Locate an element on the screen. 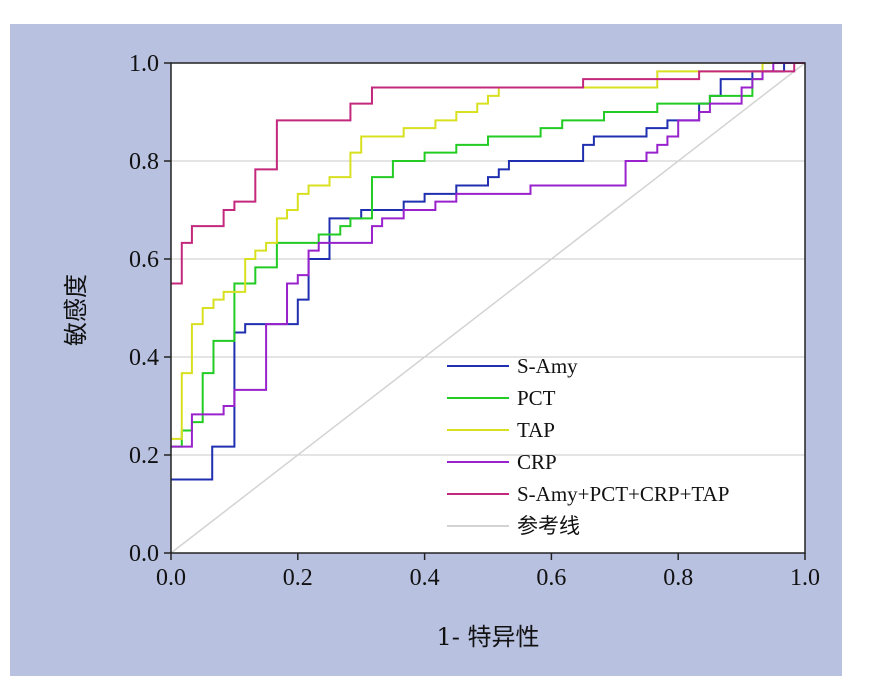 This screenshot has height=690, width=870. y-tick-label: 0.8 is located at coordinates (144, 162).